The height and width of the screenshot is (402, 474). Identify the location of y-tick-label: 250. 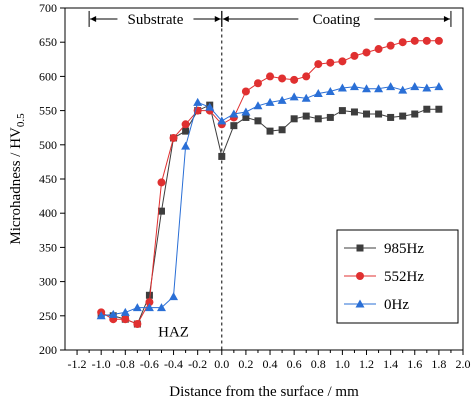
(48, 316).